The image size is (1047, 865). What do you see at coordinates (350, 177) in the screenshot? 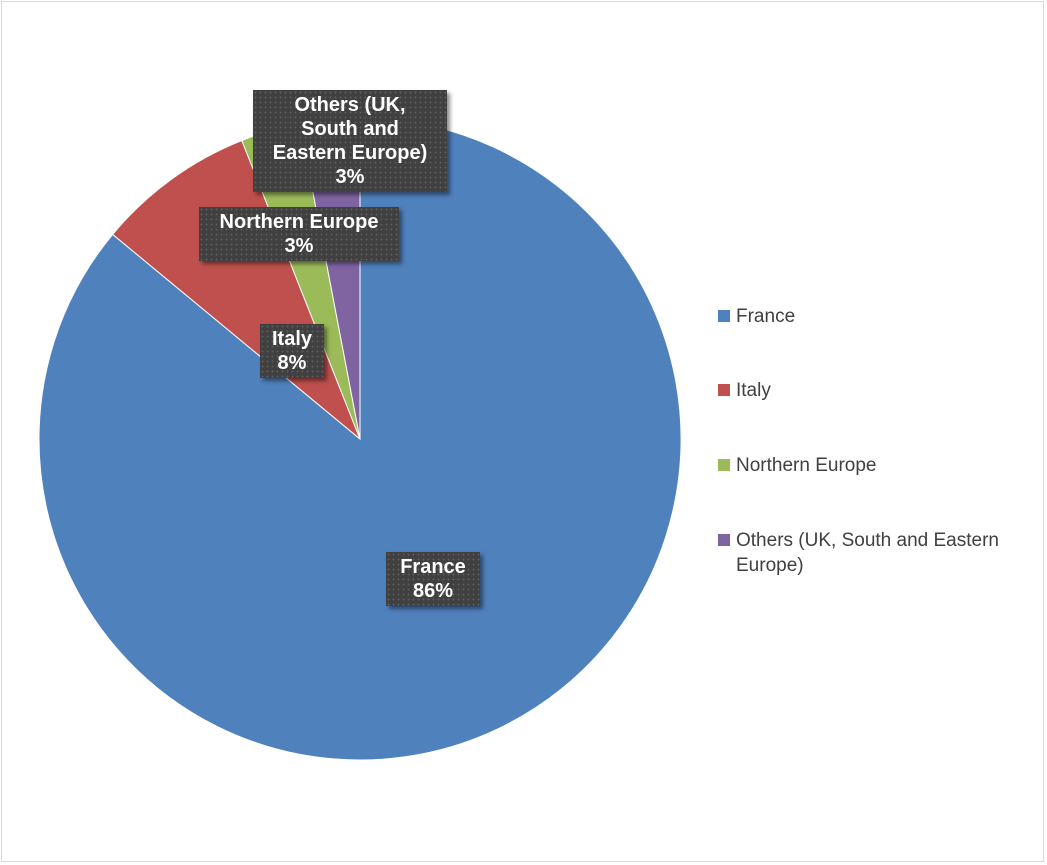
I see `data-label-others-value: 3%` at bounding box center [350, 177].